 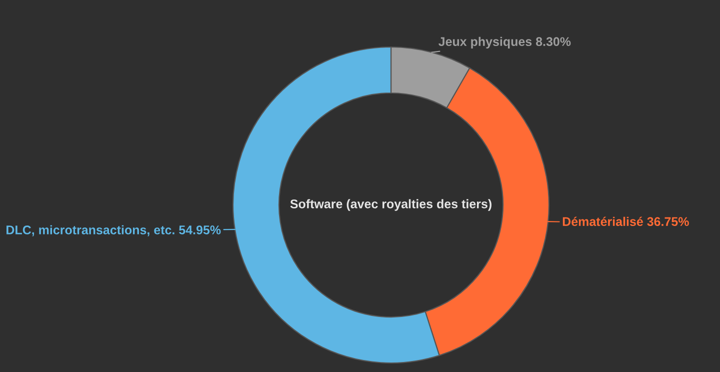 What do you see at coordinates (391, 205) in the screenshot?
I see `text: Software (avec royalties des tiers)` at bounding box center [391, 205].